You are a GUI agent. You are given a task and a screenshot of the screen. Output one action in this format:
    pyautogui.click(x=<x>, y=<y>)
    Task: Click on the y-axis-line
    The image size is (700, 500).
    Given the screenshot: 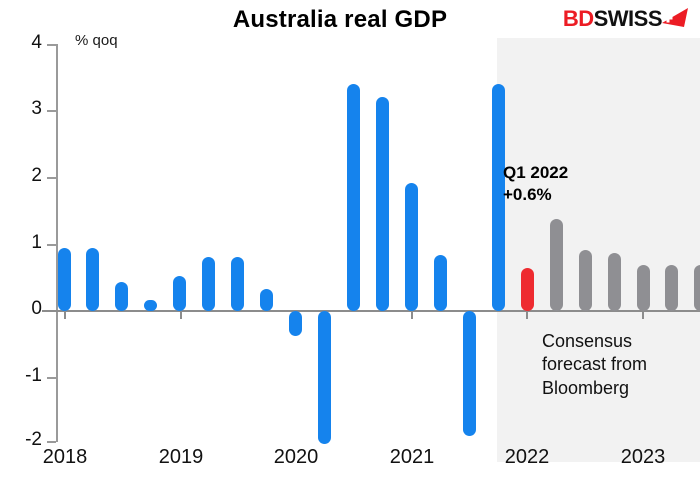 What is the action you would take?
    pyautogui.click(x=57, y=243)
    